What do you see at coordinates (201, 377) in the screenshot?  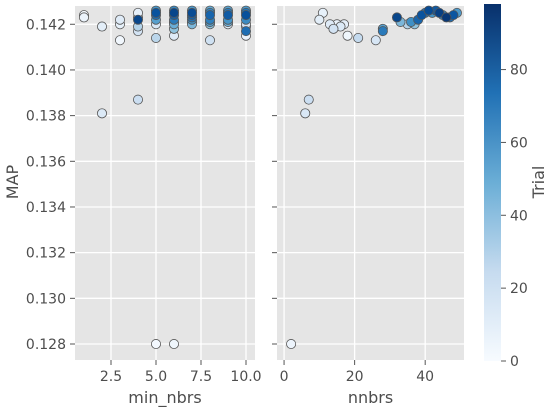 I see `x-tick-label: 7.5` at bounding box center [201, 377].